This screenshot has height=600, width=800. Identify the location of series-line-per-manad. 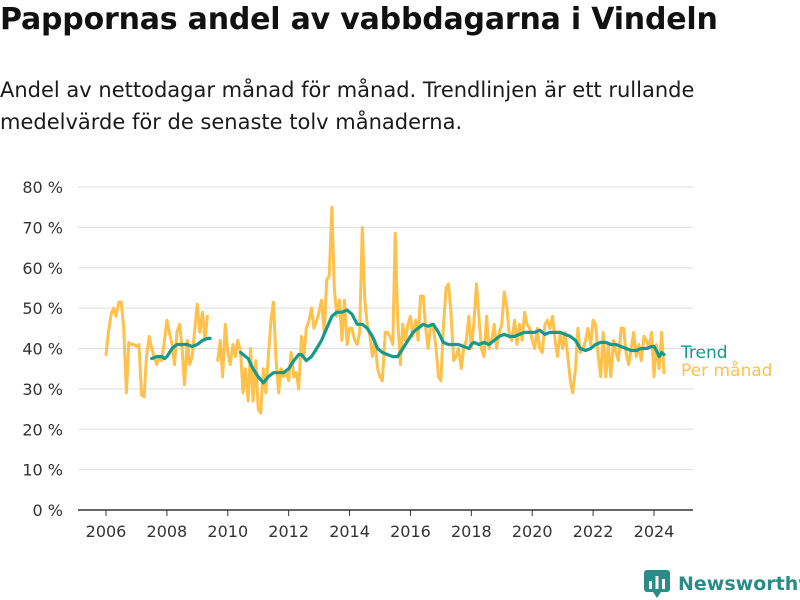
(156, 349).